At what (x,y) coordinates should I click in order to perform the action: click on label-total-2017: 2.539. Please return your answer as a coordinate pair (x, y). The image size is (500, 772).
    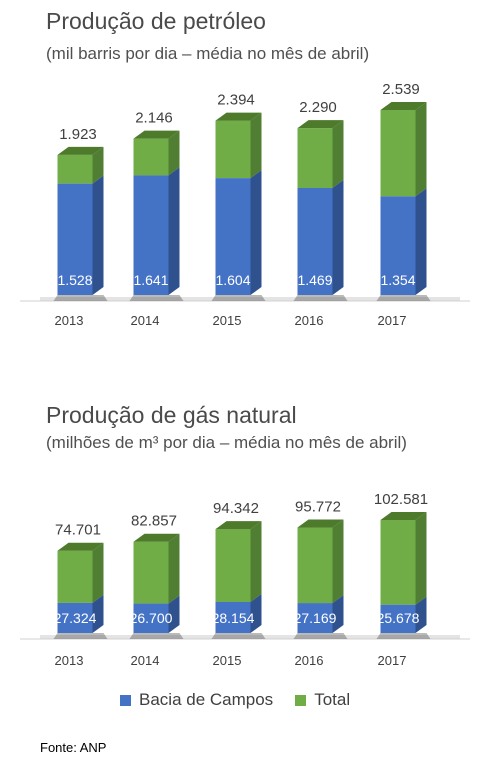
    Looking at the image, I should click on (401, 89).